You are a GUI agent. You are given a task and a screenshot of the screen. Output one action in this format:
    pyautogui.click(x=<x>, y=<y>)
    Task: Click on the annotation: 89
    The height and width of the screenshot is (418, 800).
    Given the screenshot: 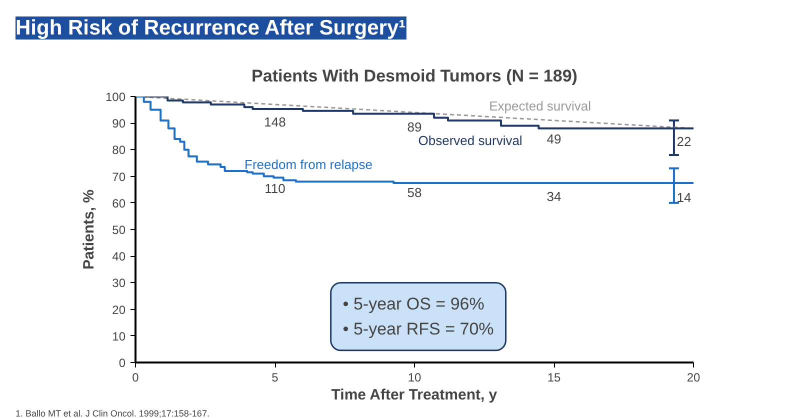 What is the action you would take?
    pyautogui.click(x=414, y=127)
    